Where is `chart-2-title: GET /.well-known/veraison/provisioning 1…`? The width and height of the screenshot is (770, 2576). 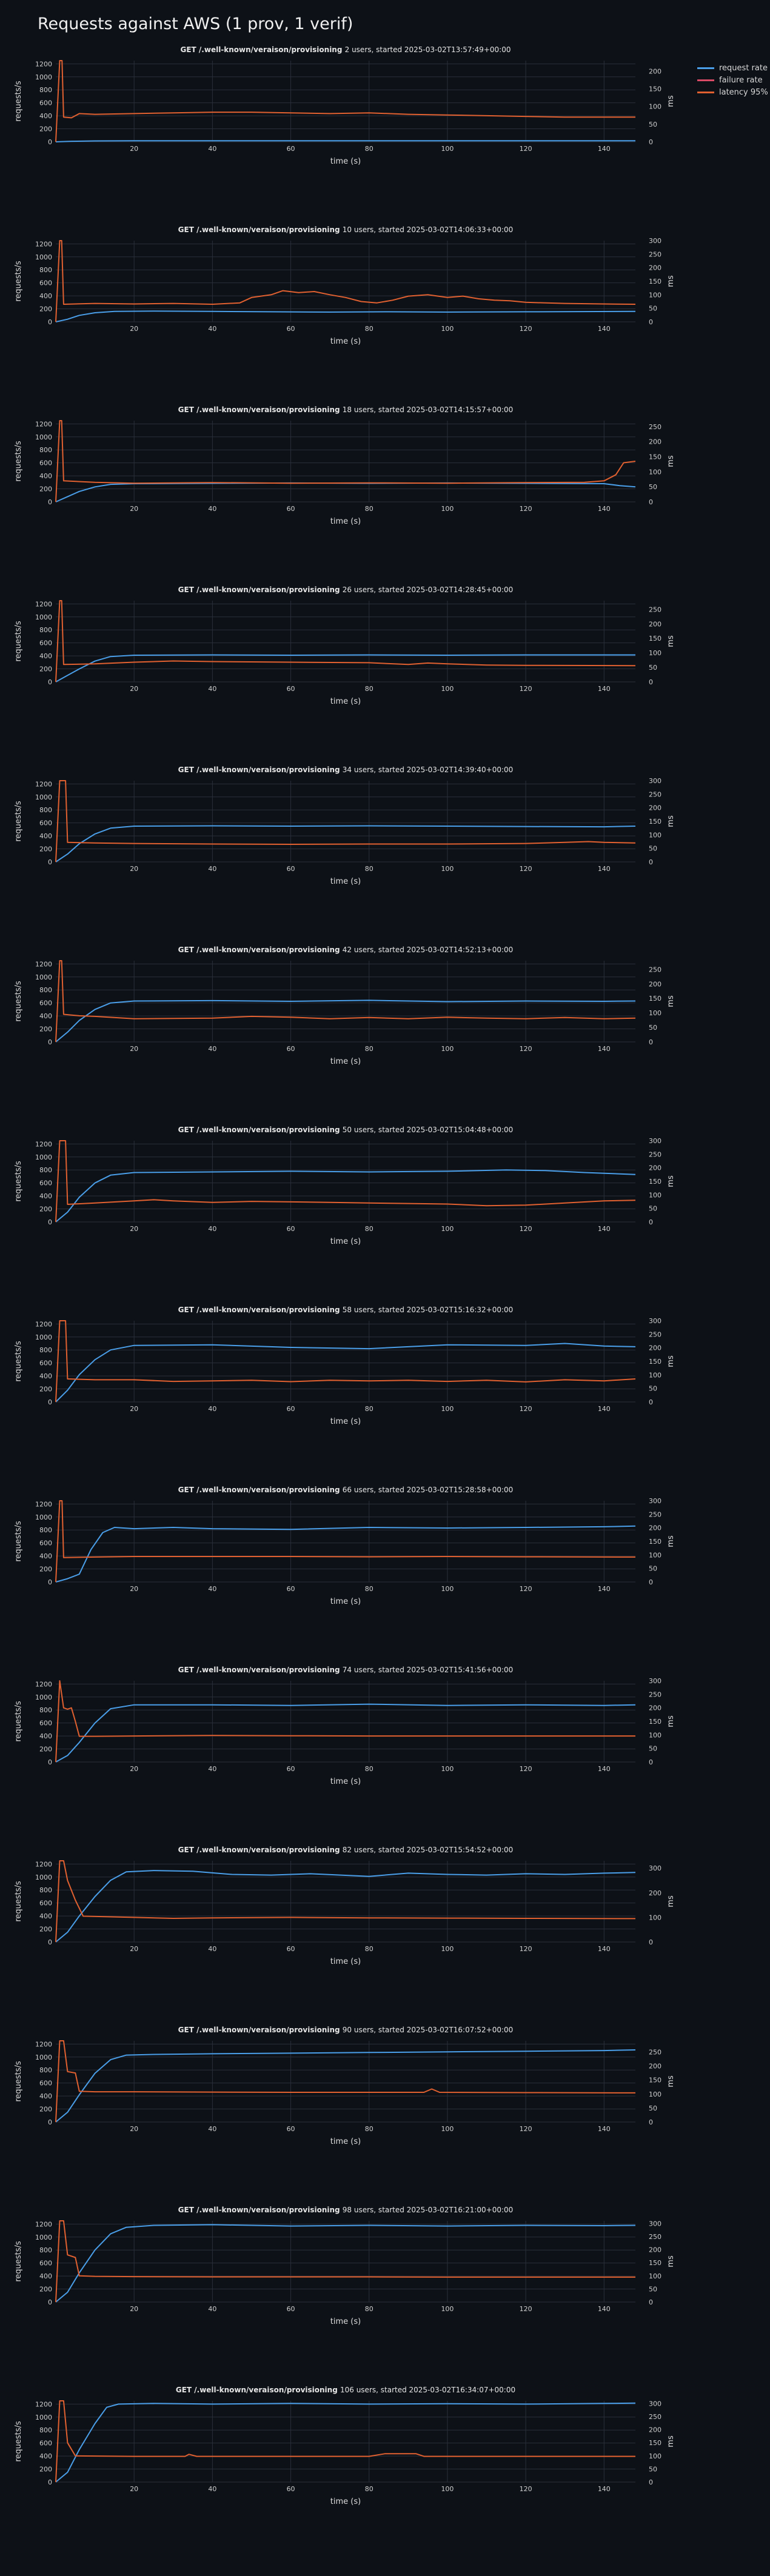 chart-2-title: GET /.well-known/veraison/provisioning 1… is located at coordinates (346, 230).